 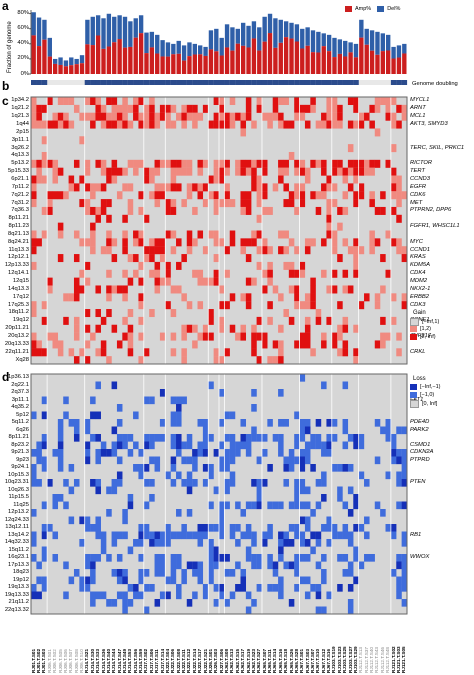 I want to click on gene-label: CCND3, so click(x=420, y=178).